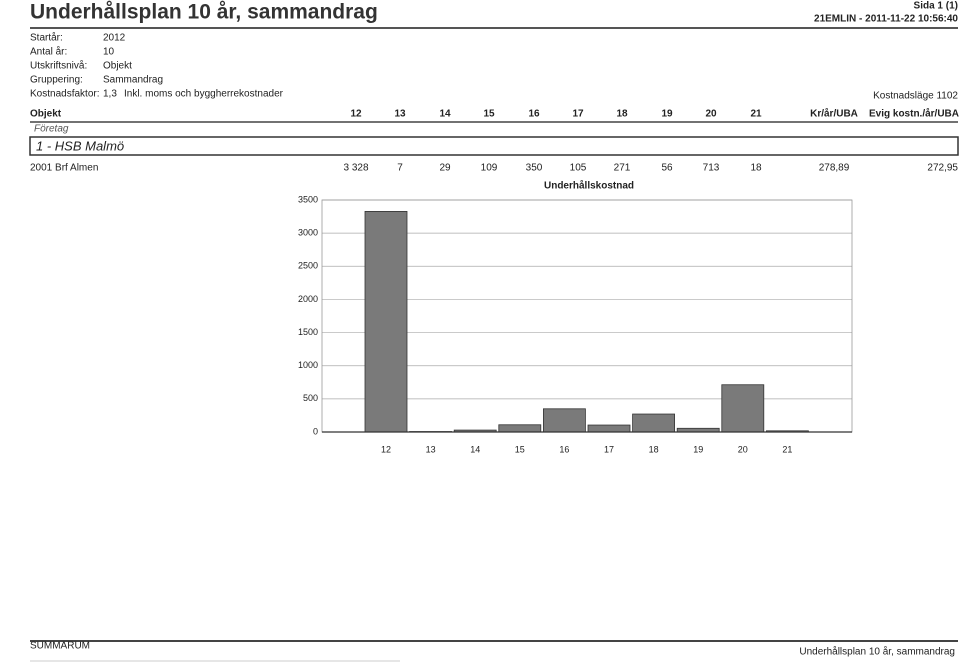  I want to click on column-header: 18, so click(622, 114).